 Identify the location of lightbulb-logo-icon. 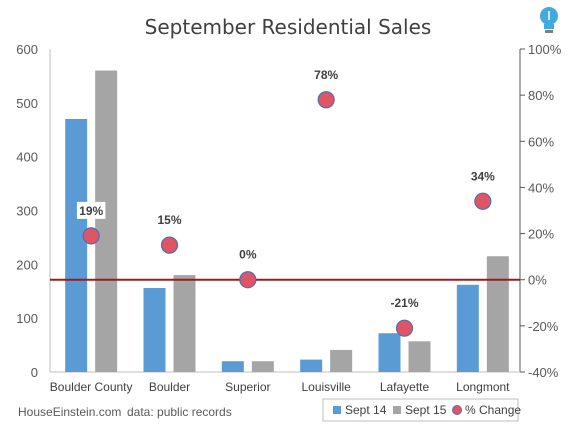
(549, 20).